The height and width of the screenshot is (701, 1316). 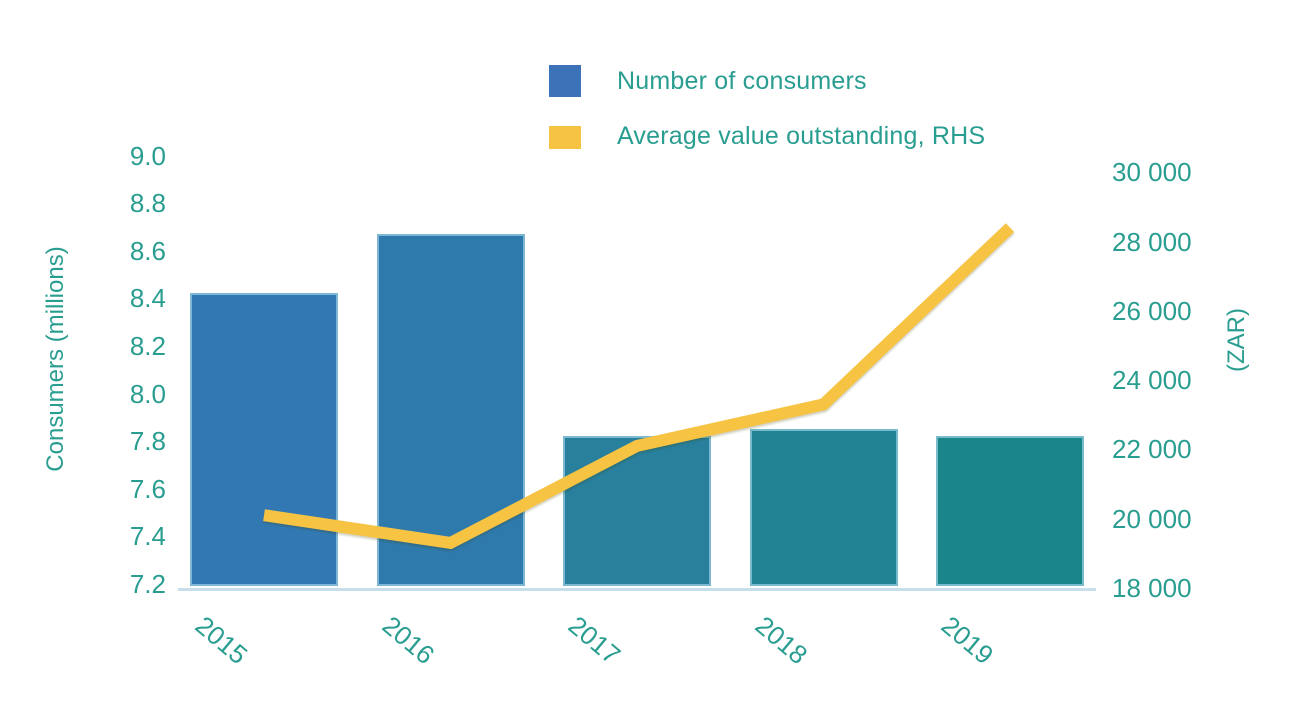 What do you see at coordinates (1152, 310) in the screenshot?
I see `right-axis-tick-26000: 26 000` at bounding box center [1152, 310].